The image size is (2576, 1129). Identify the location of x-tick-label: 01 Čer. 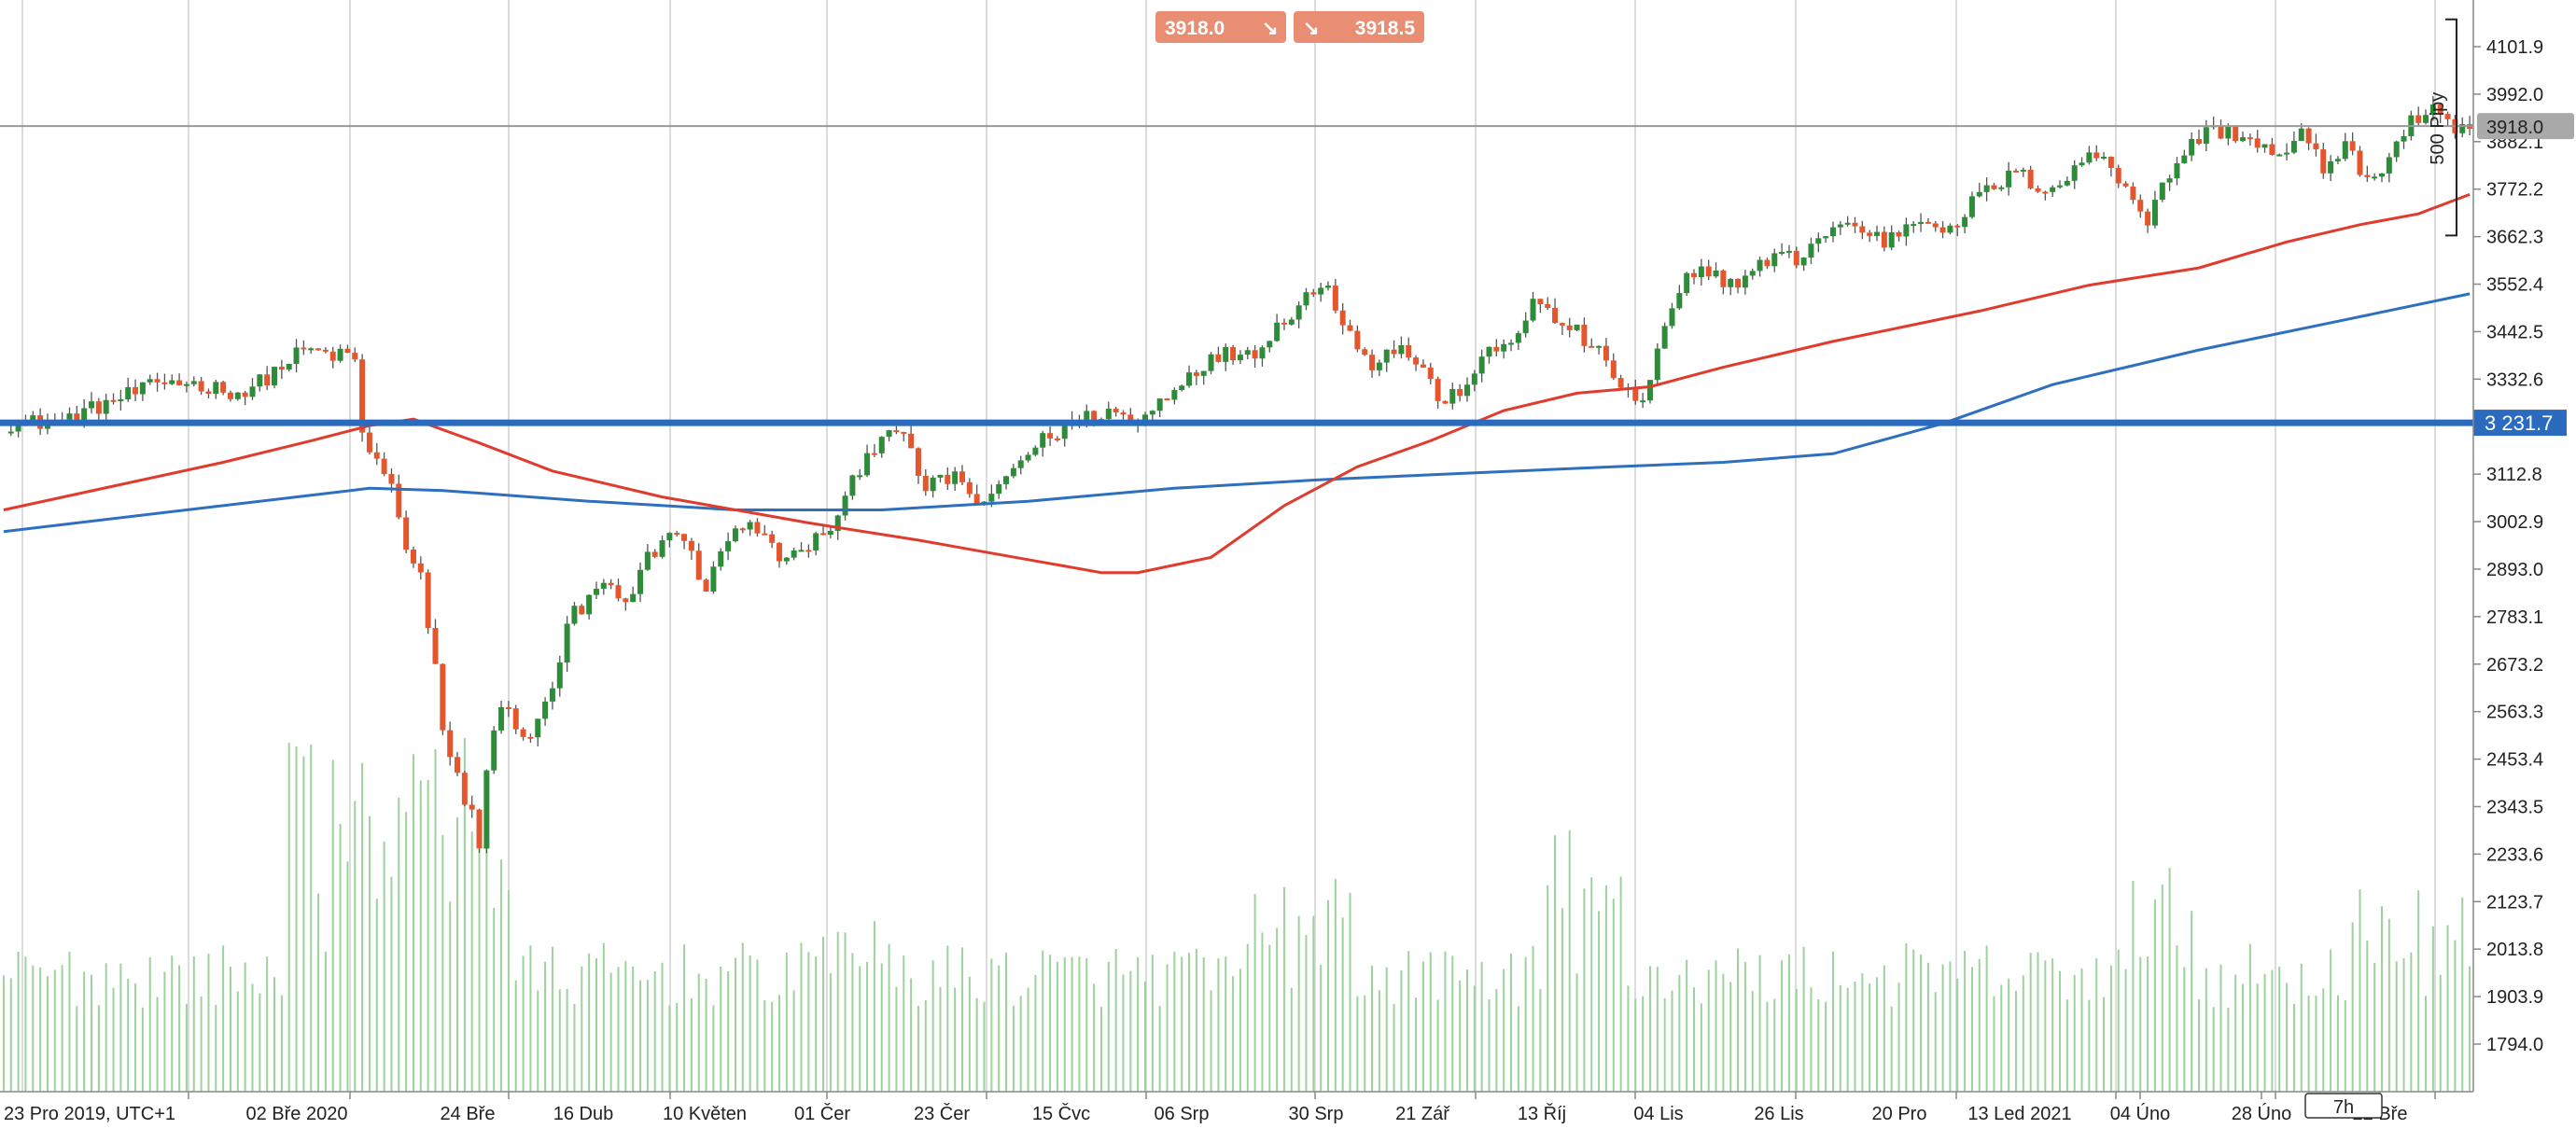
(822, 1113).